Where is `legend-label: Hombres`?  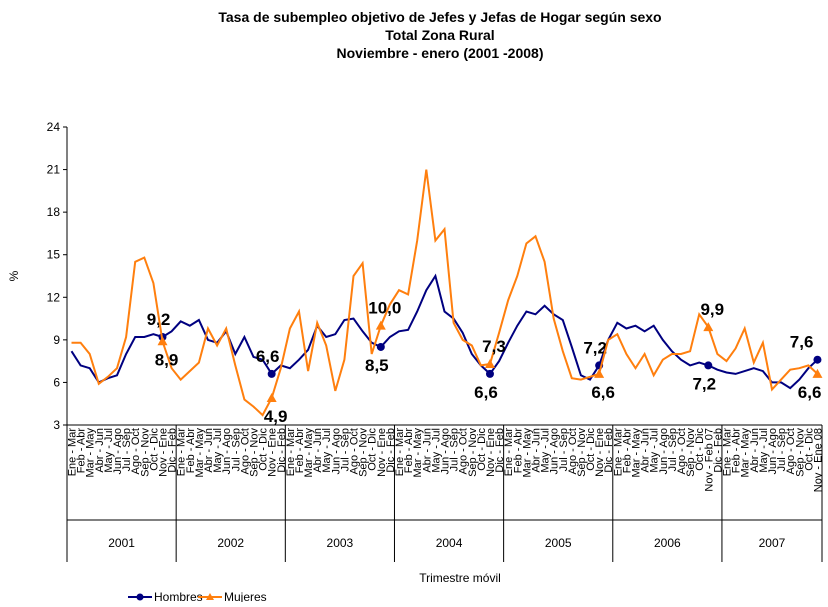 legend-label: Hombres is located at coordinates (178, 596).